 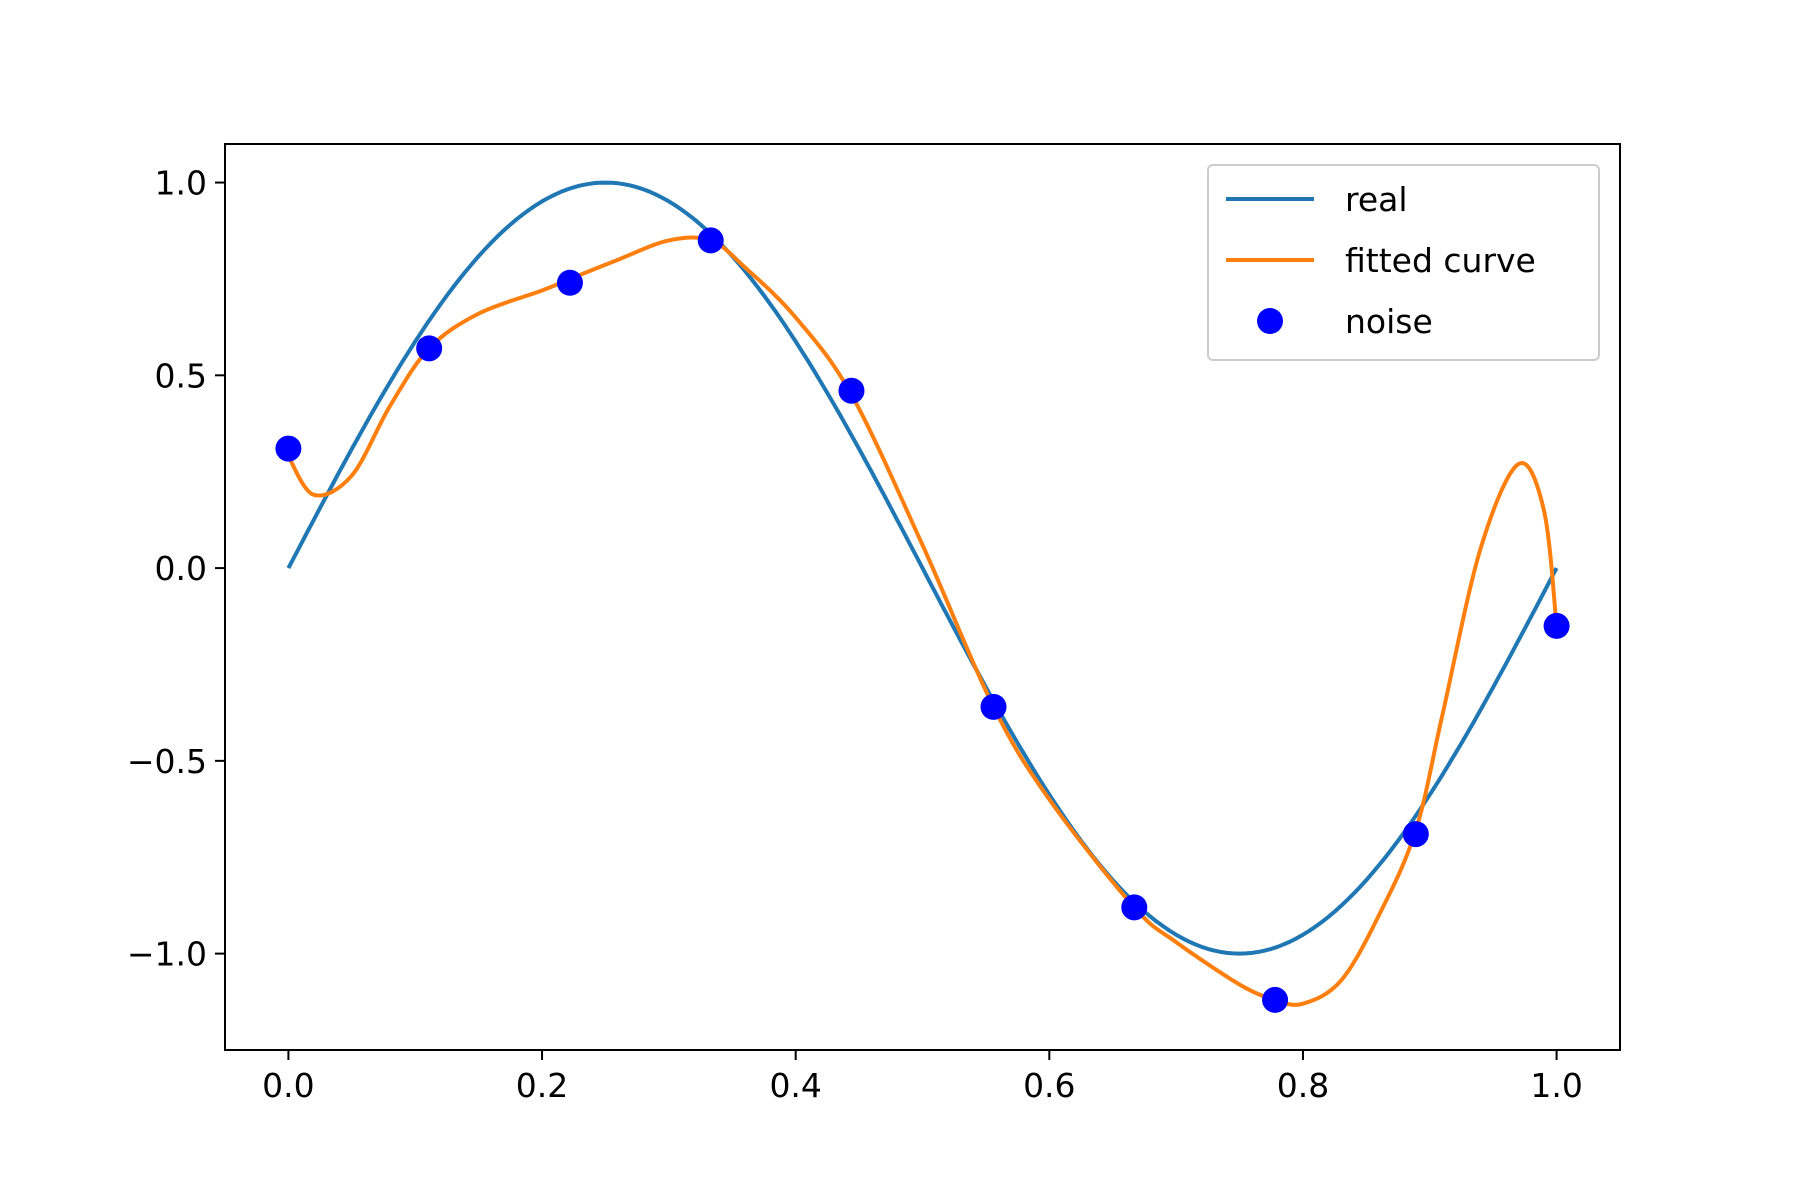 I want to click on y-tick-label: −1.0, so click(x=167, y=954).